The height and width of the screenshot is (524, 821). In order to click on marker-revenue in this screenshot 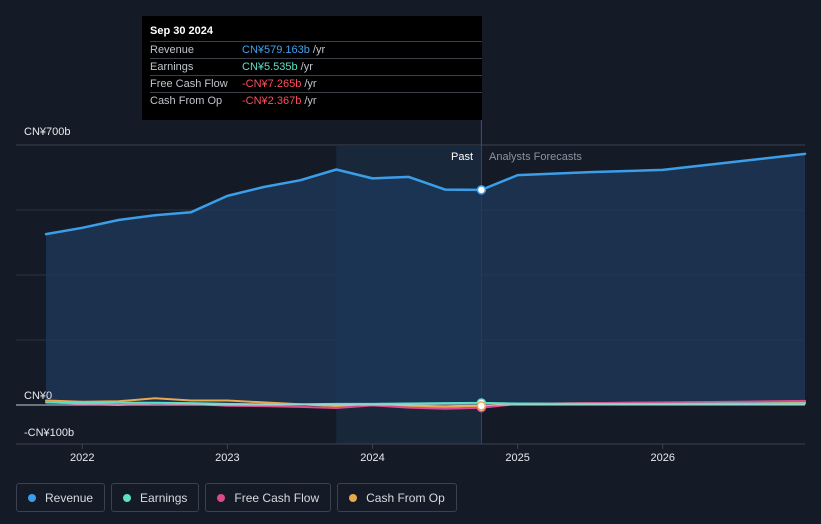, I will do `click(481, 190)`.